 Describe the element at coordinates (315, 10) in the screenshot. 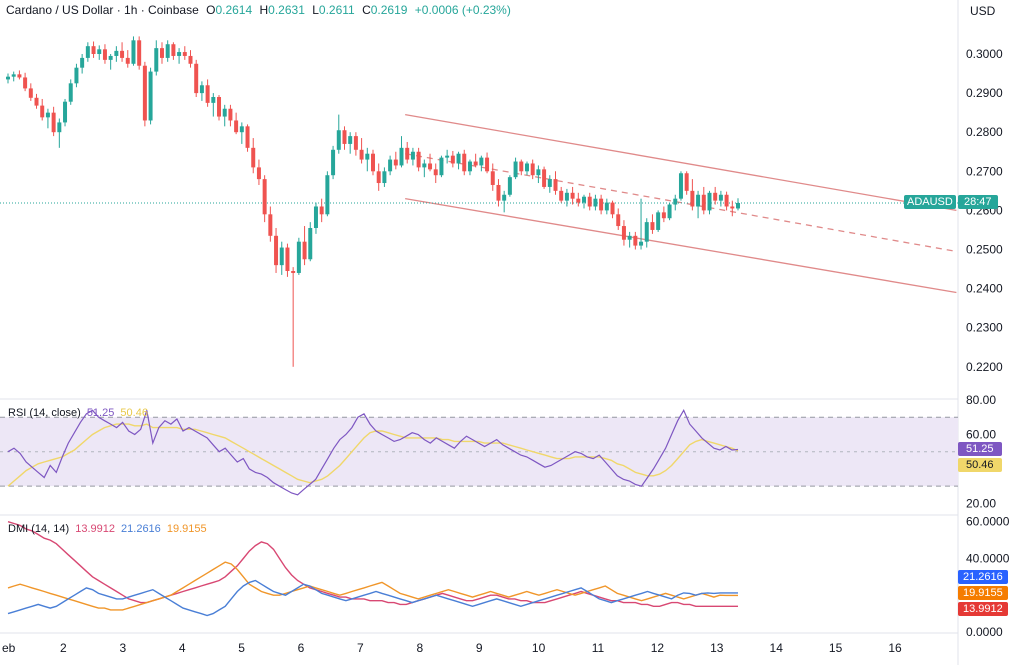

I see `low-label: L` at that location.